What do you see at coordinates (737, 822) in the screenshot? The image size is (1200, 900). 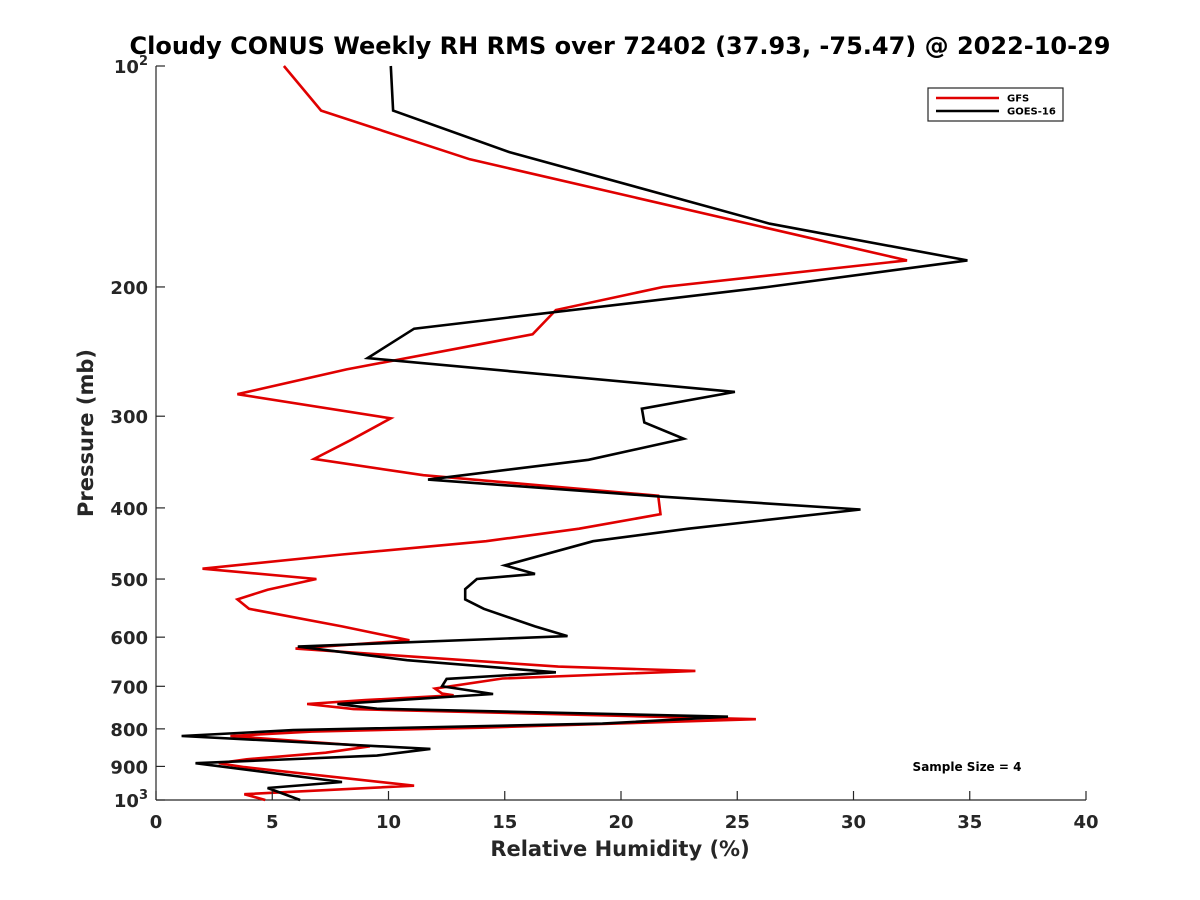 I see `x-tick-label: 25` at bounding box center [737, 822].